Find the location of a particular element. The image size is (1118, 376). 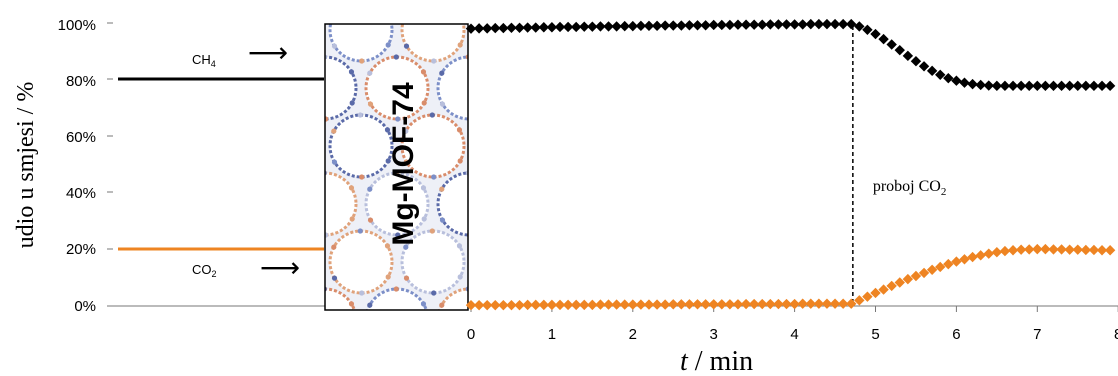

x-axis-title: t / min is located at coordinates (716, 361).